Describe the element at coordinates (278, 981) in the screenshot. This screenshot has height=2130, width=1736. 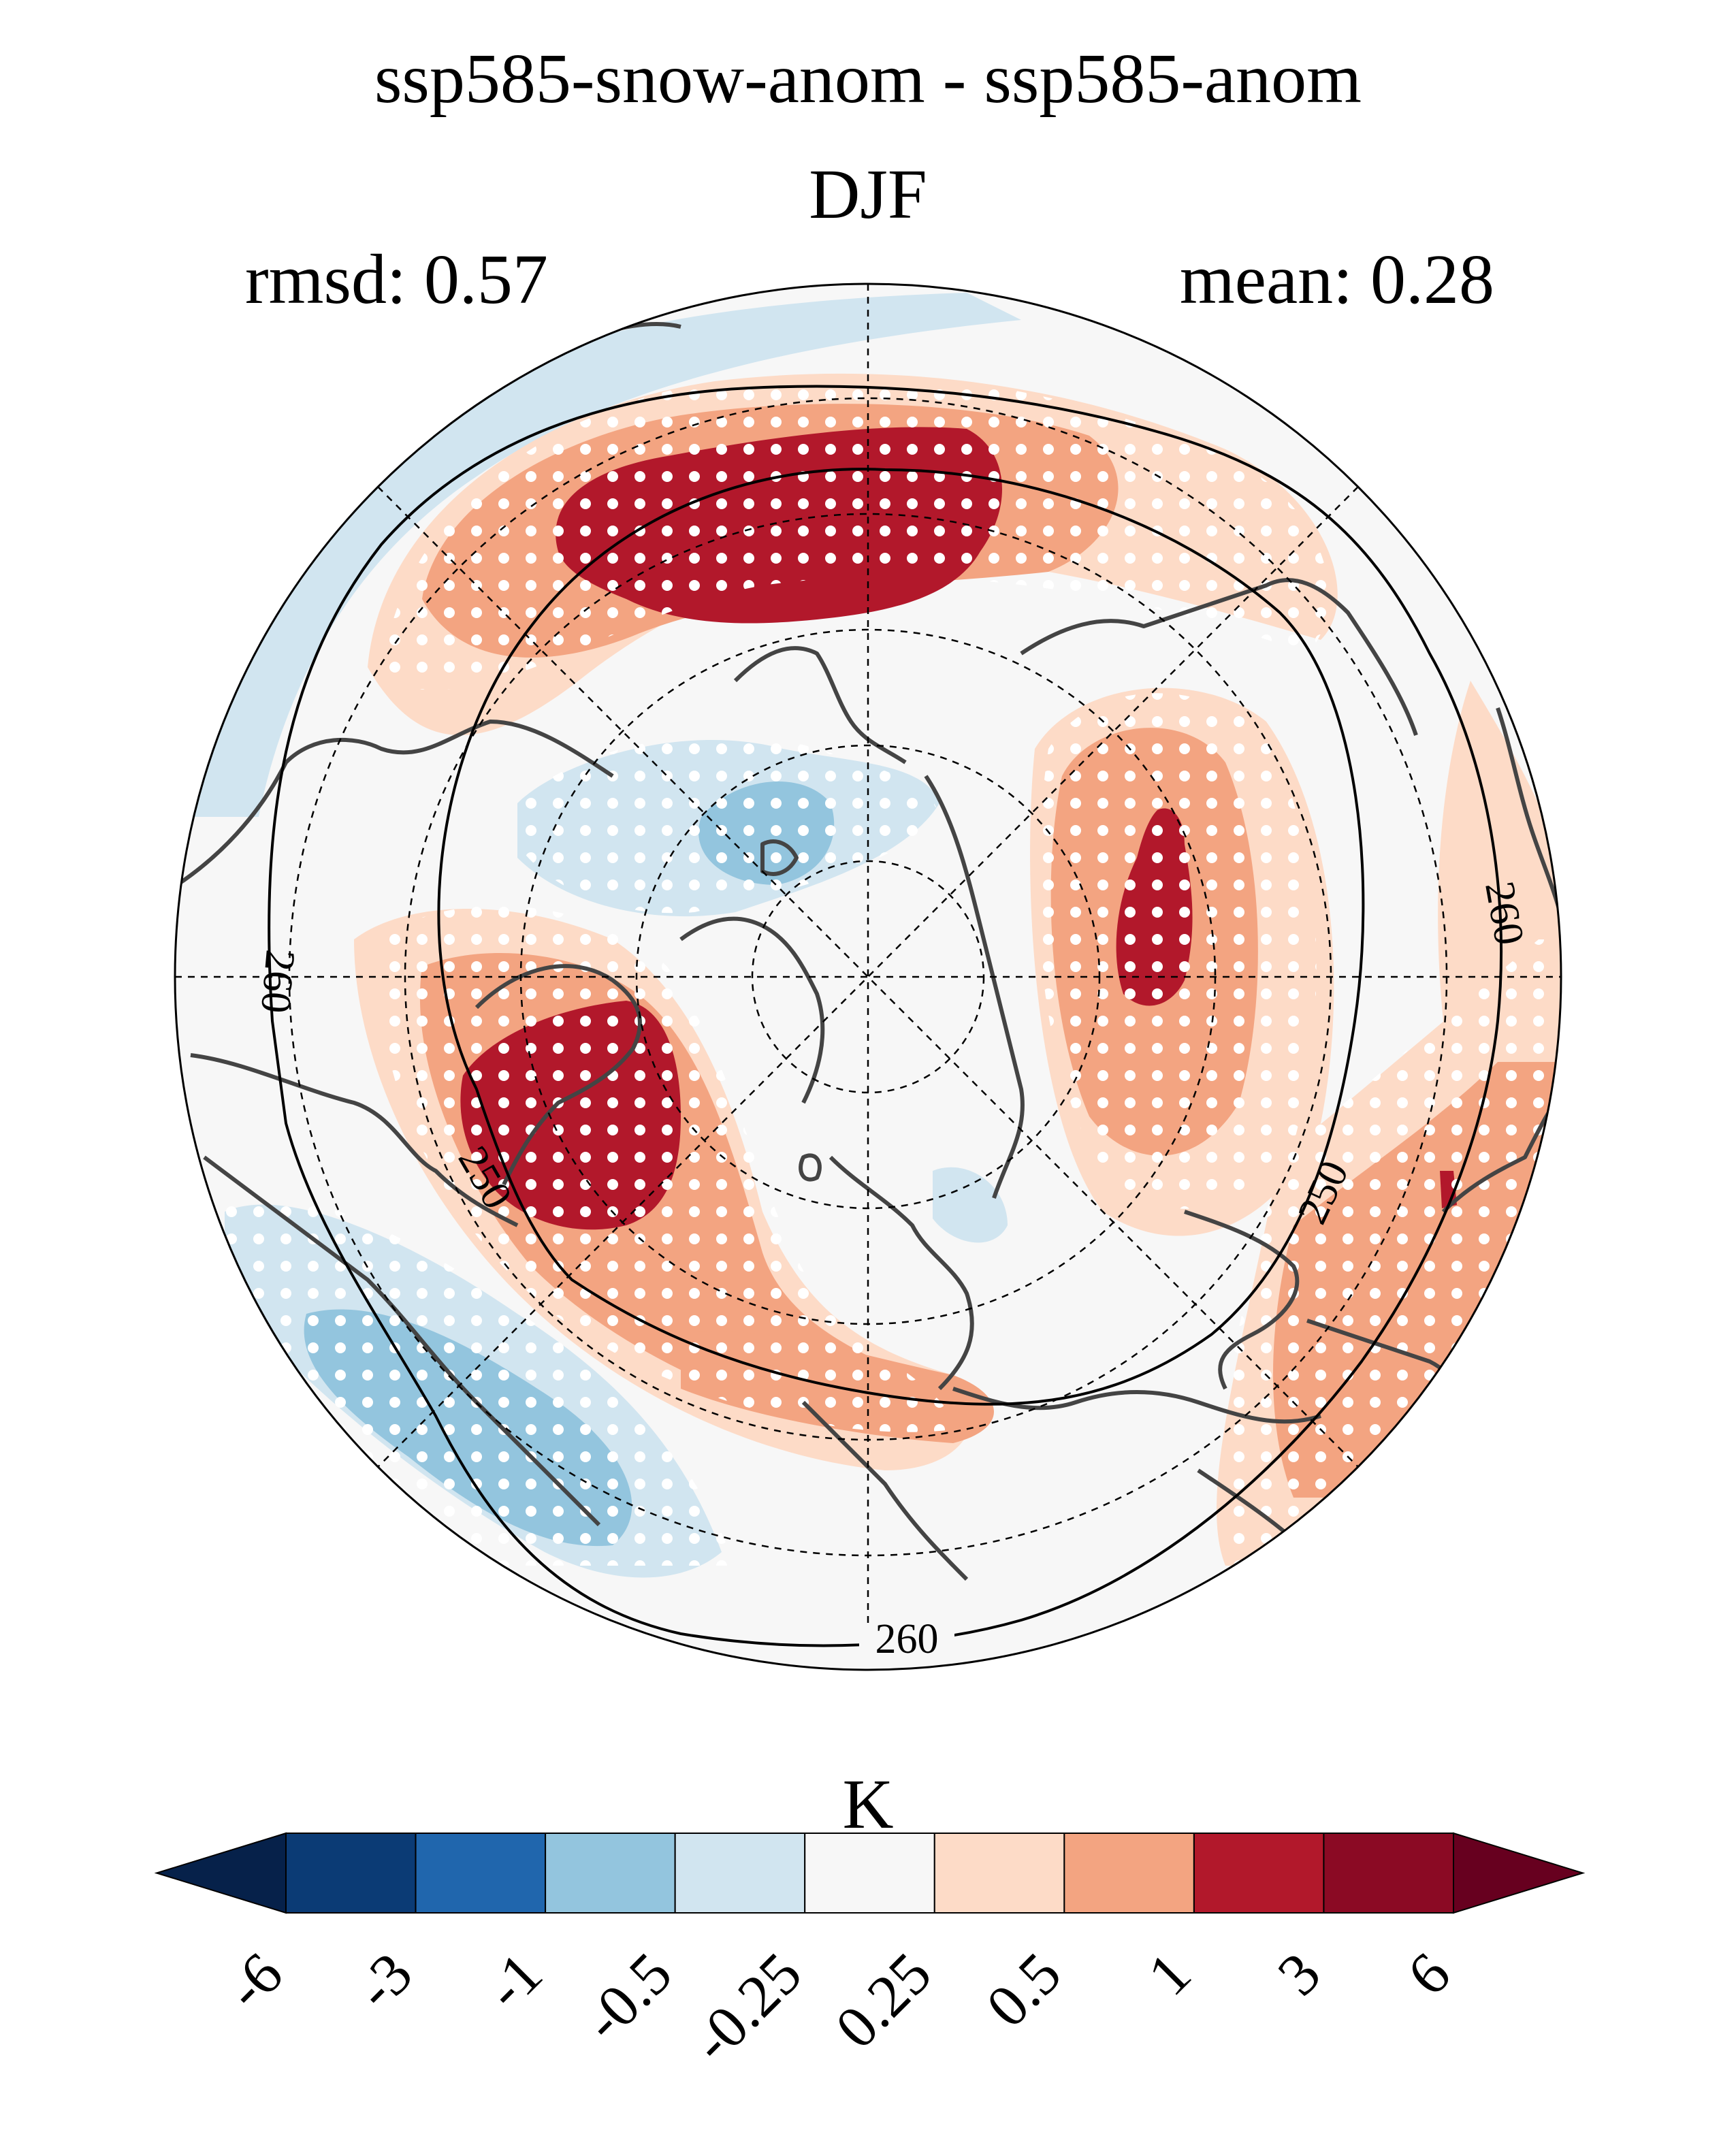
I see `contour-label-260-left: 260` at that location.